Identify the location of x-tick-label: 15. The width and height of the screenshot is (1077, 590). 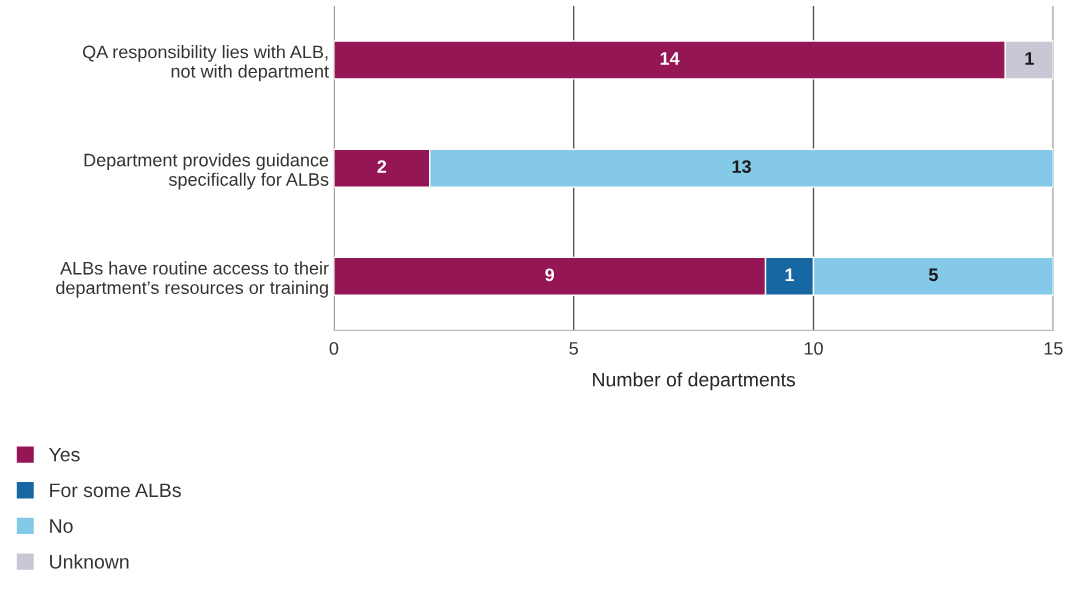
(1053, 348).